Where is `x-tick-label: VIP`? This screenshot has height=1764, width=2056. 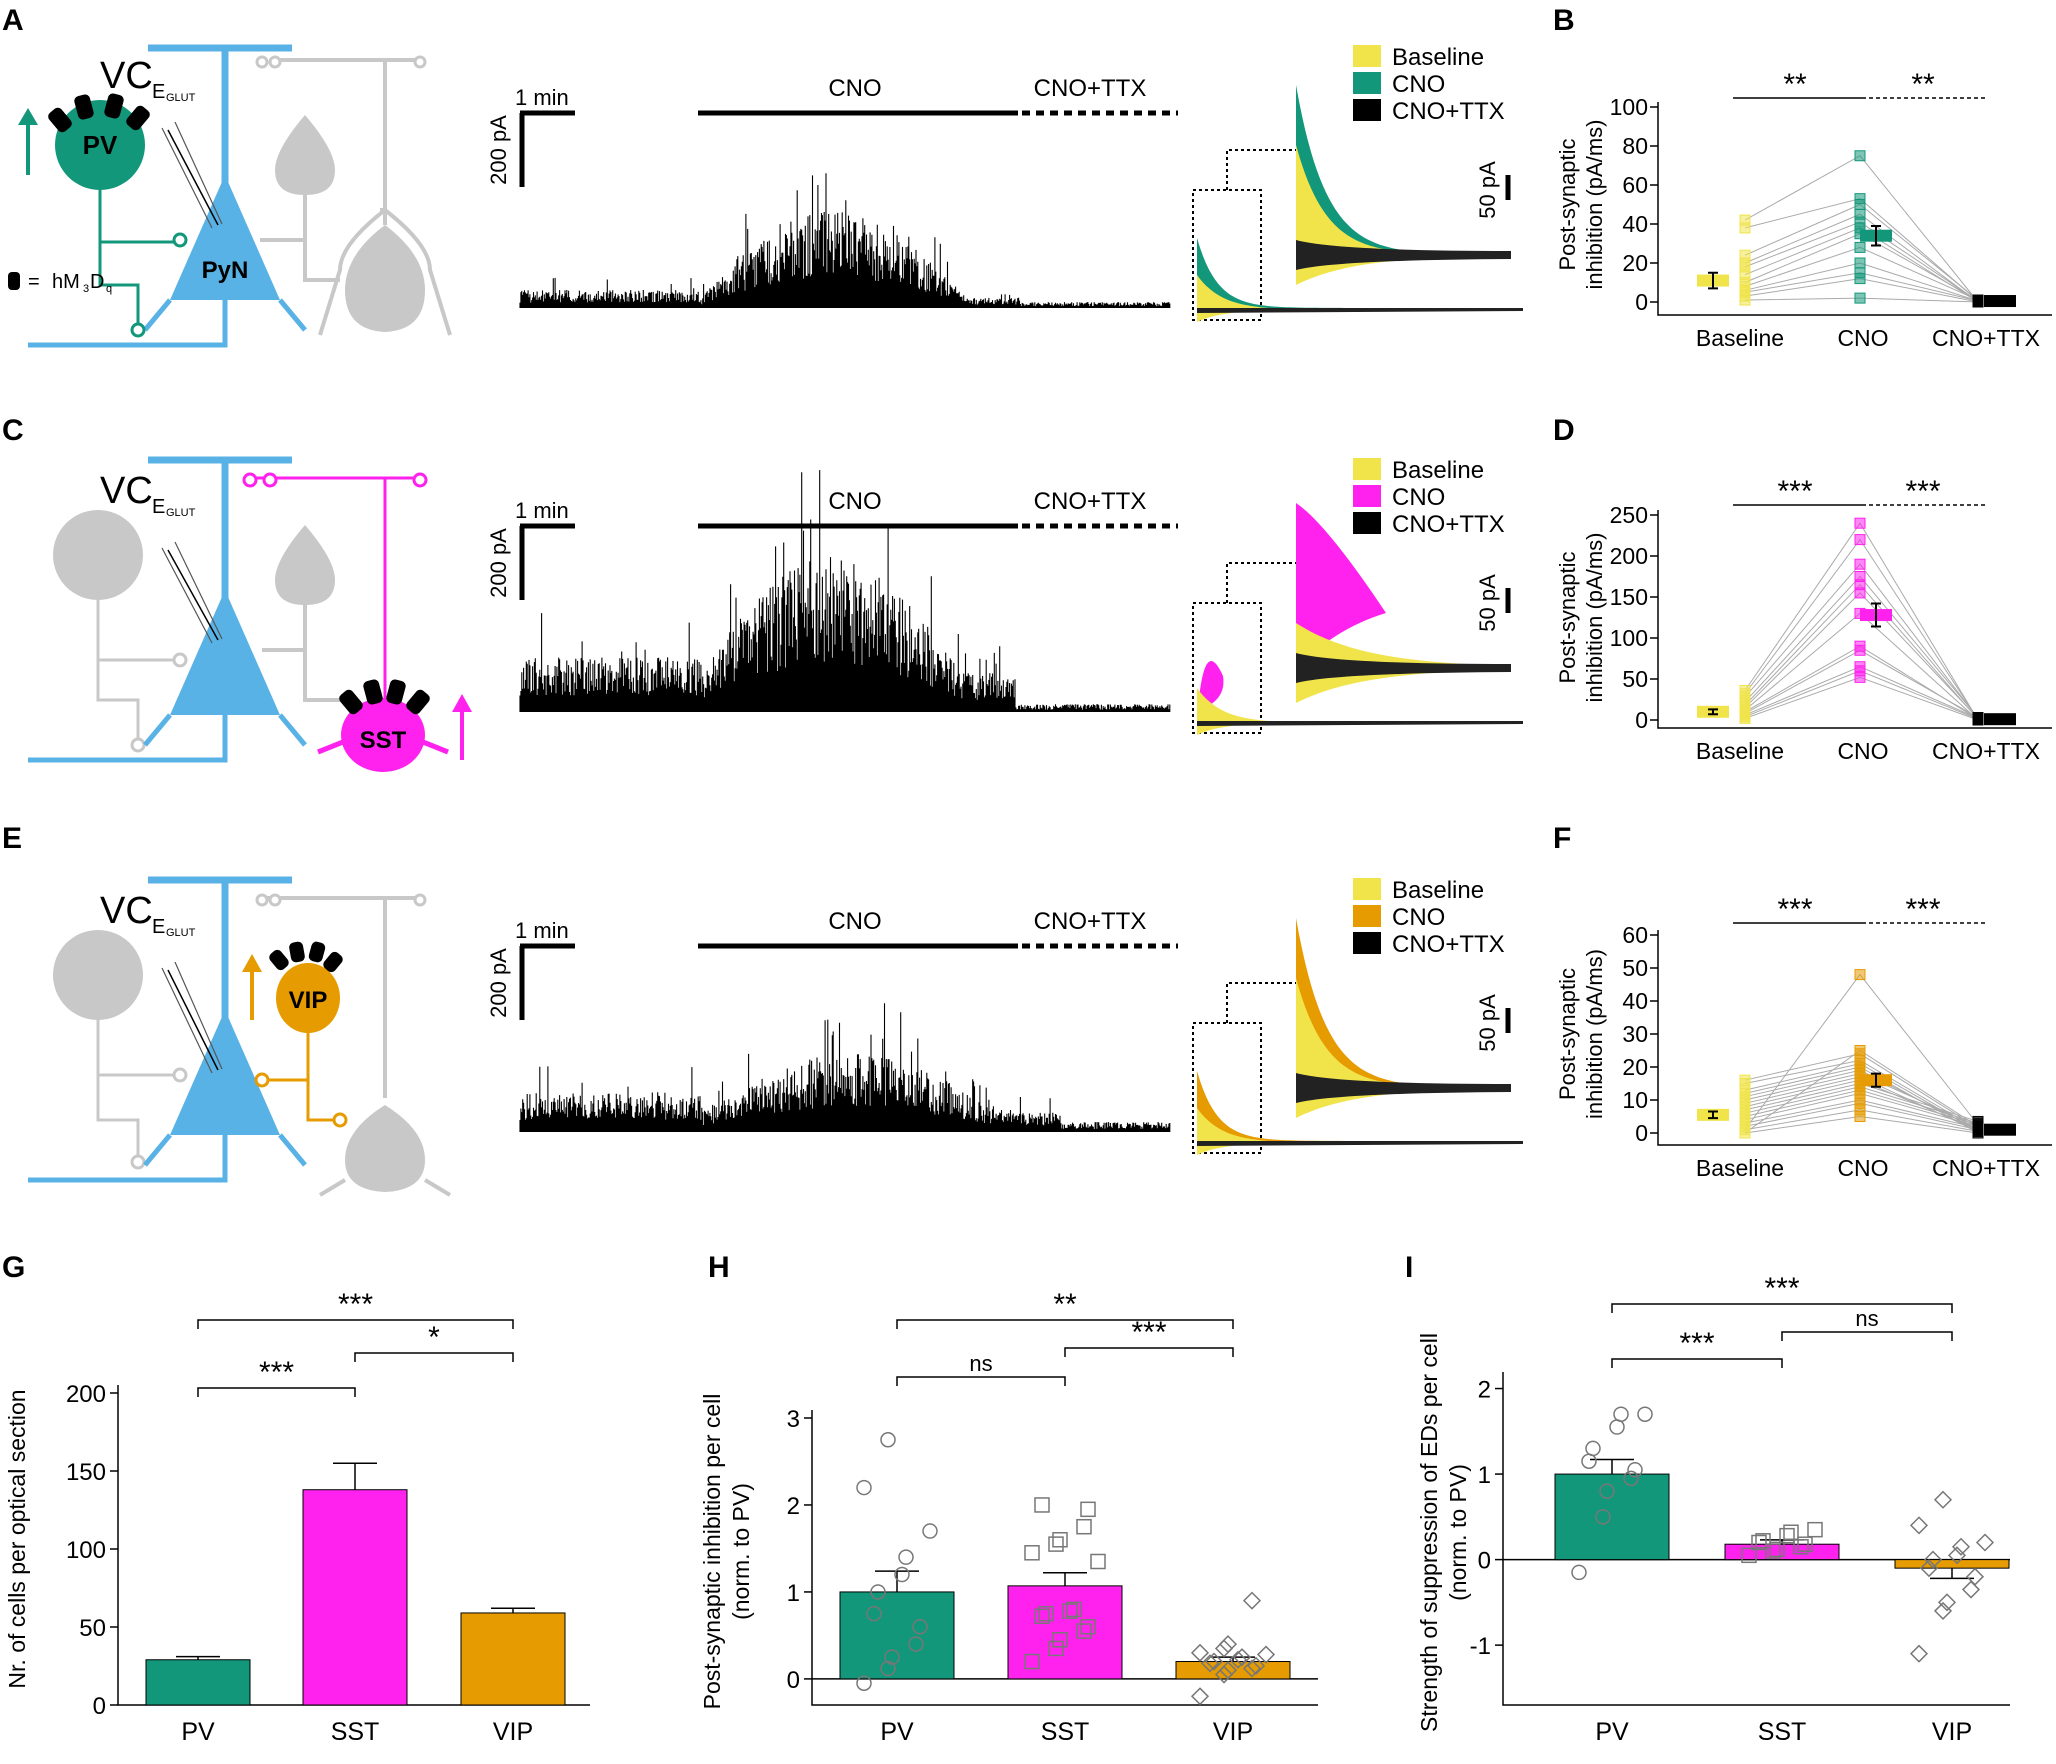
x-tick-label: VIP is located at coordinates (513, 1732).